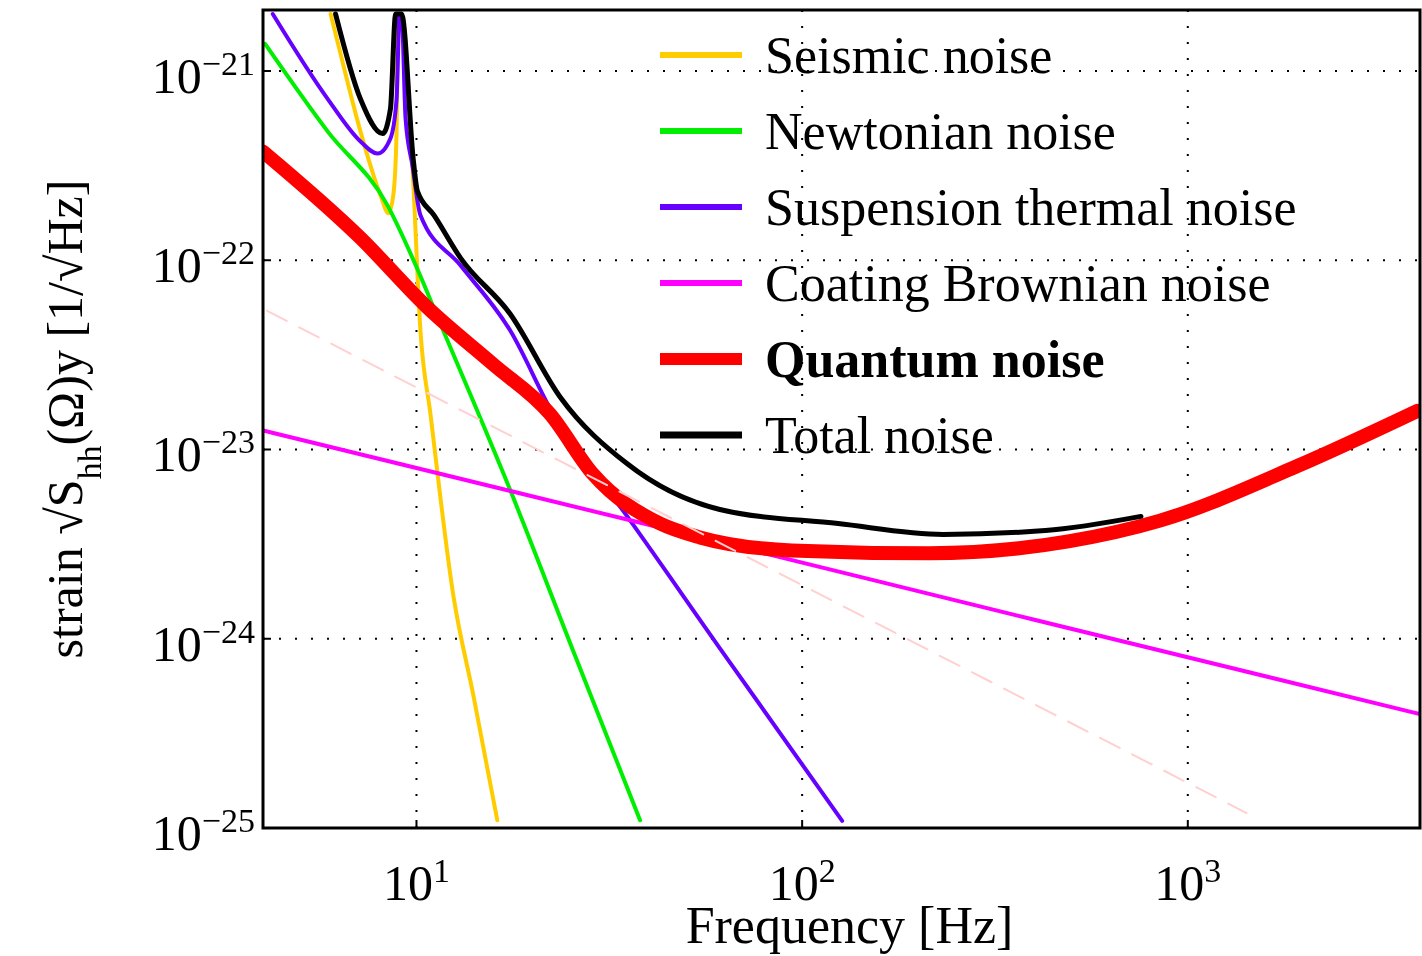 This screenshot has height=956, width=1422. What do you see at coordinates (203, 74) in the screenshot?
I see `y-tick-label: 10$^{−21}$` at bounding box center [203, 74].